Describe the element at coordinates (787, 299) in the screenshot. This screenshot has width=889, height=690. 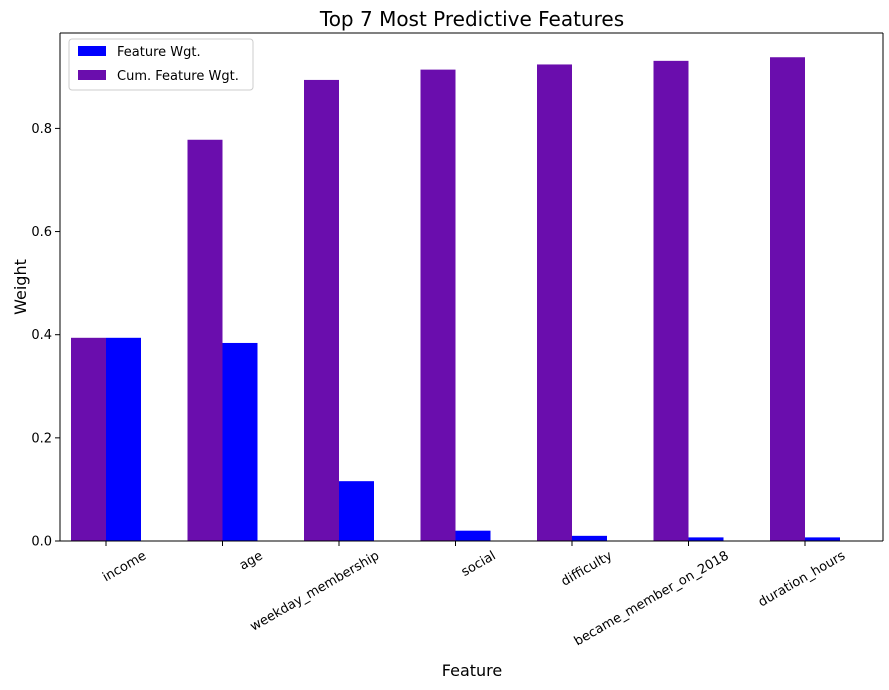
I see `bar-cum-duration_hours` at that location.